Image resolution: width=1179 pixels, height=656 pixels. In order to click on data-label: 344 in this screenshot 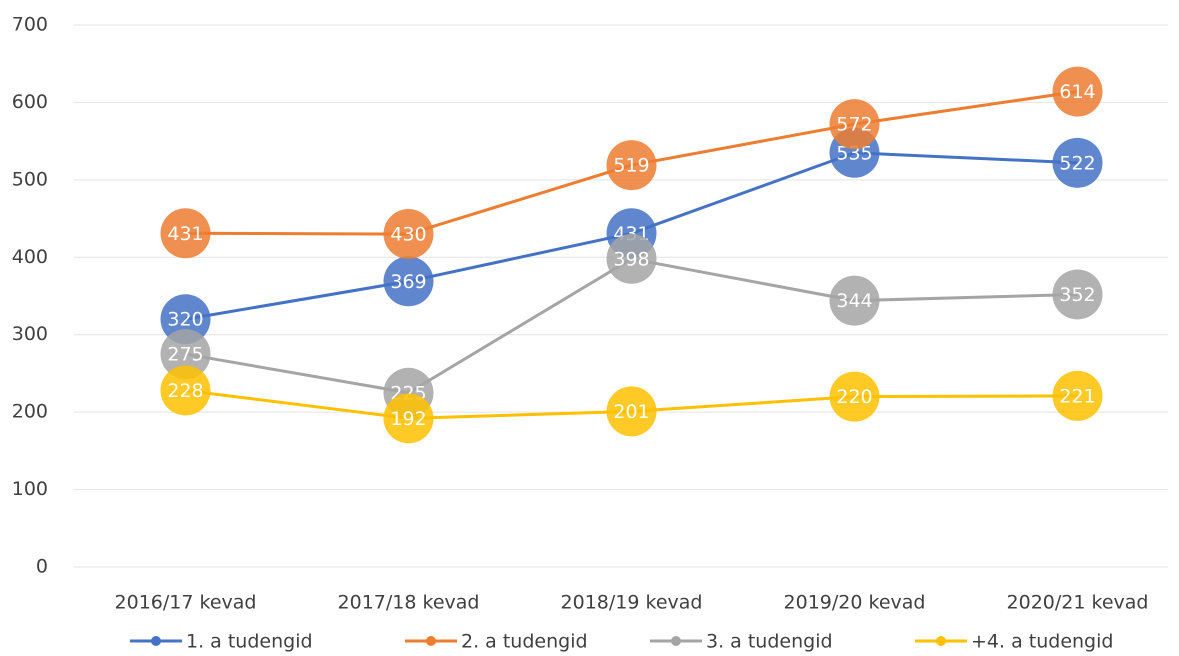, I will do `click(854, 301)`.